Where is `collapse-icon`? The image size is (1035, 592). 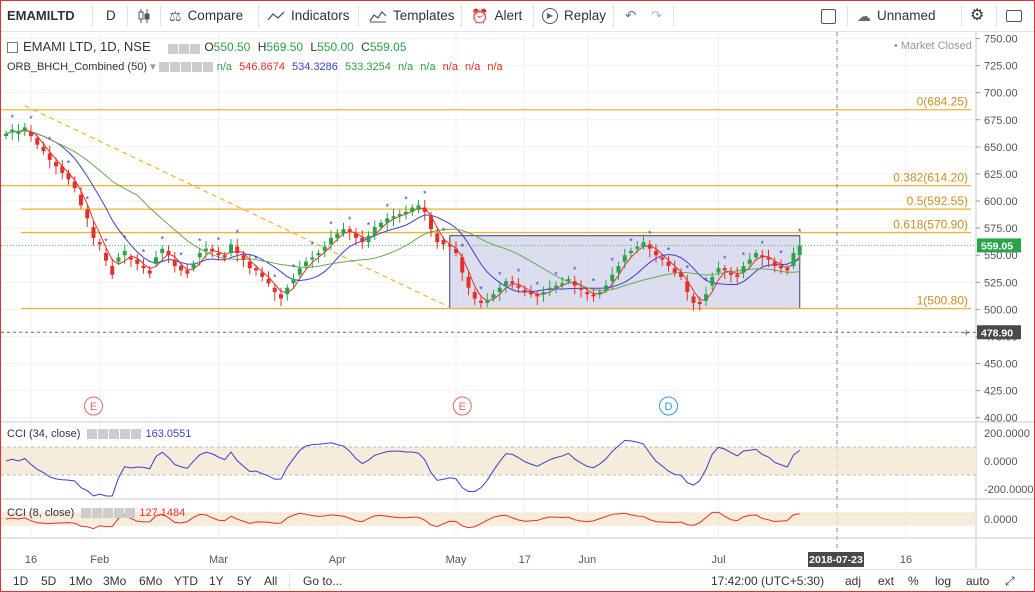
collapse-icon is located at coordinates (12, 48).